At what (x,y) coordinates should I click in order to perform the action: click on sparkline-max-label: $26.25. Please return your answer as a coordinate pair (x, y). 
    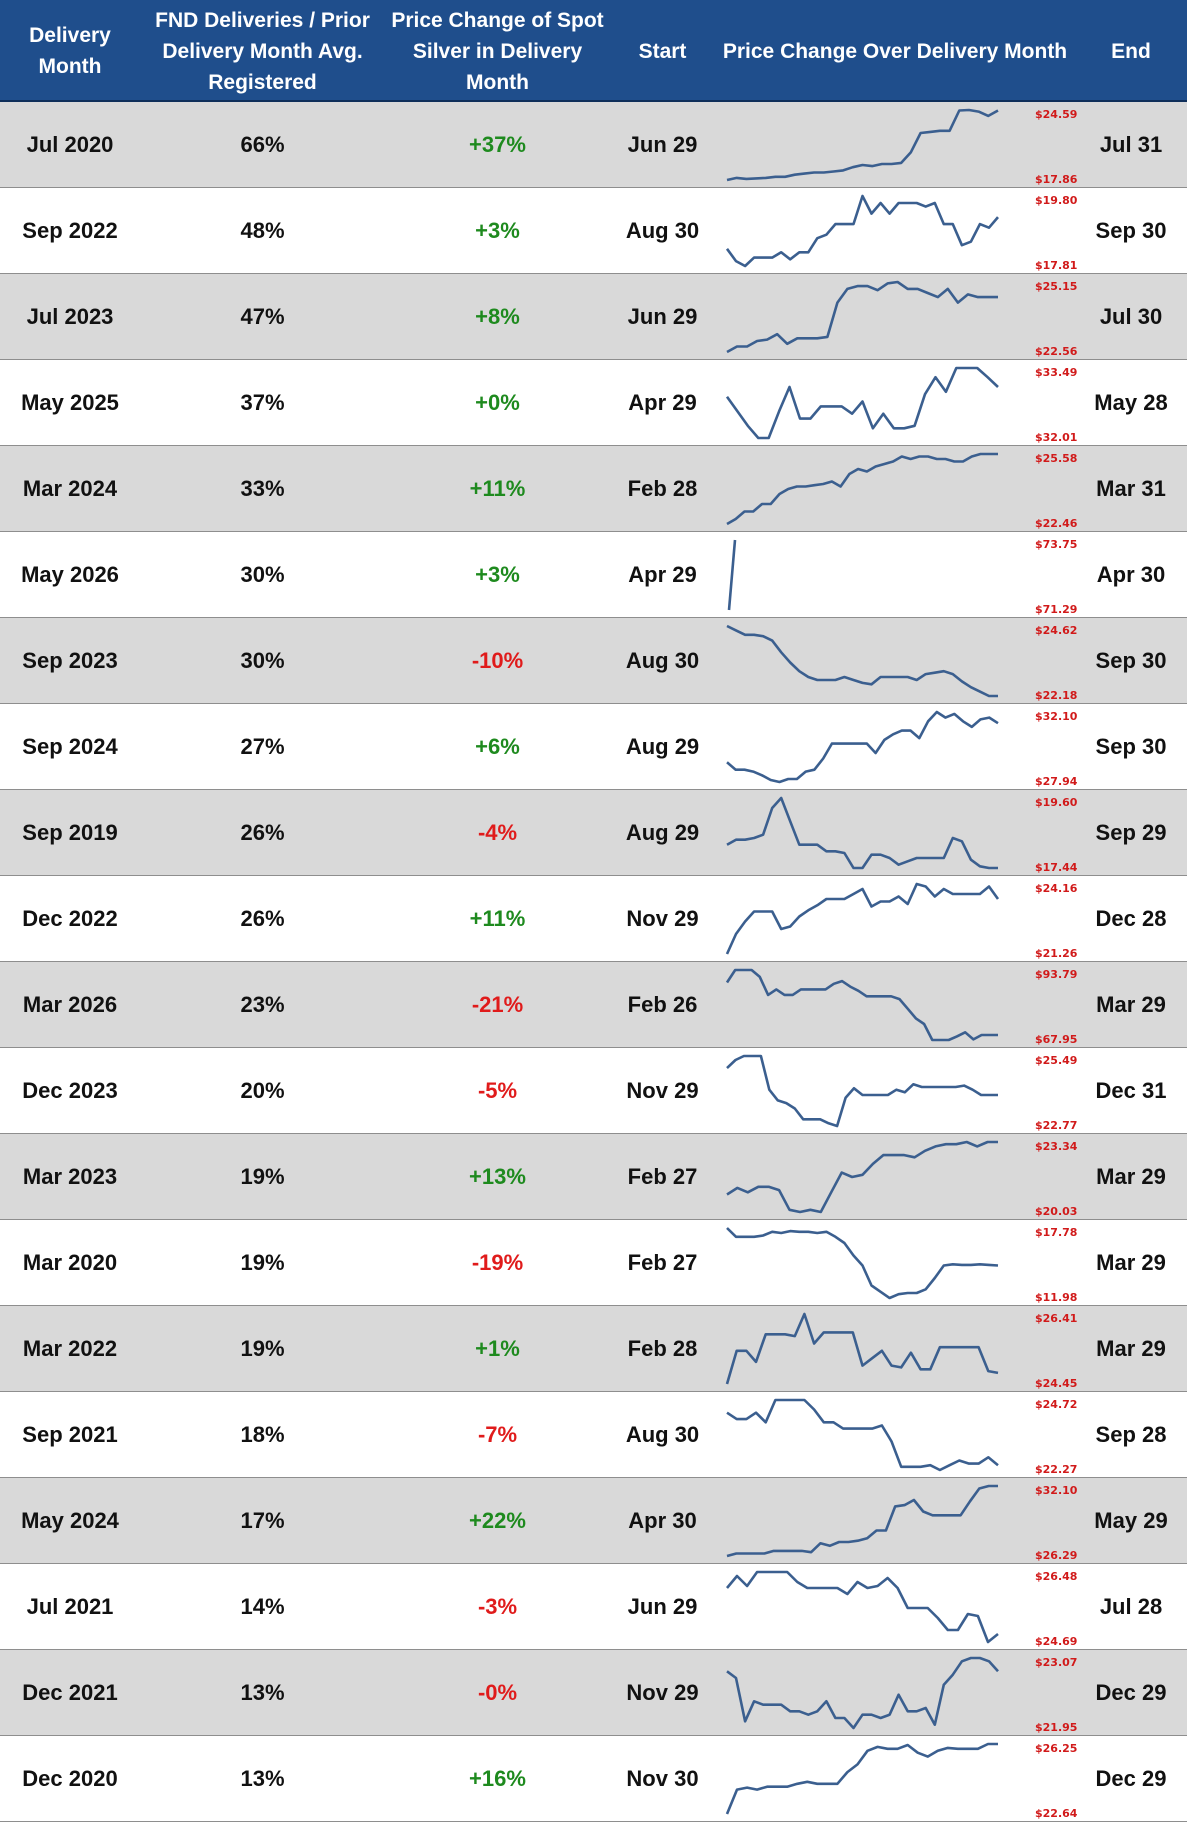
    Looking at the image, I should click on (1056, 1748).